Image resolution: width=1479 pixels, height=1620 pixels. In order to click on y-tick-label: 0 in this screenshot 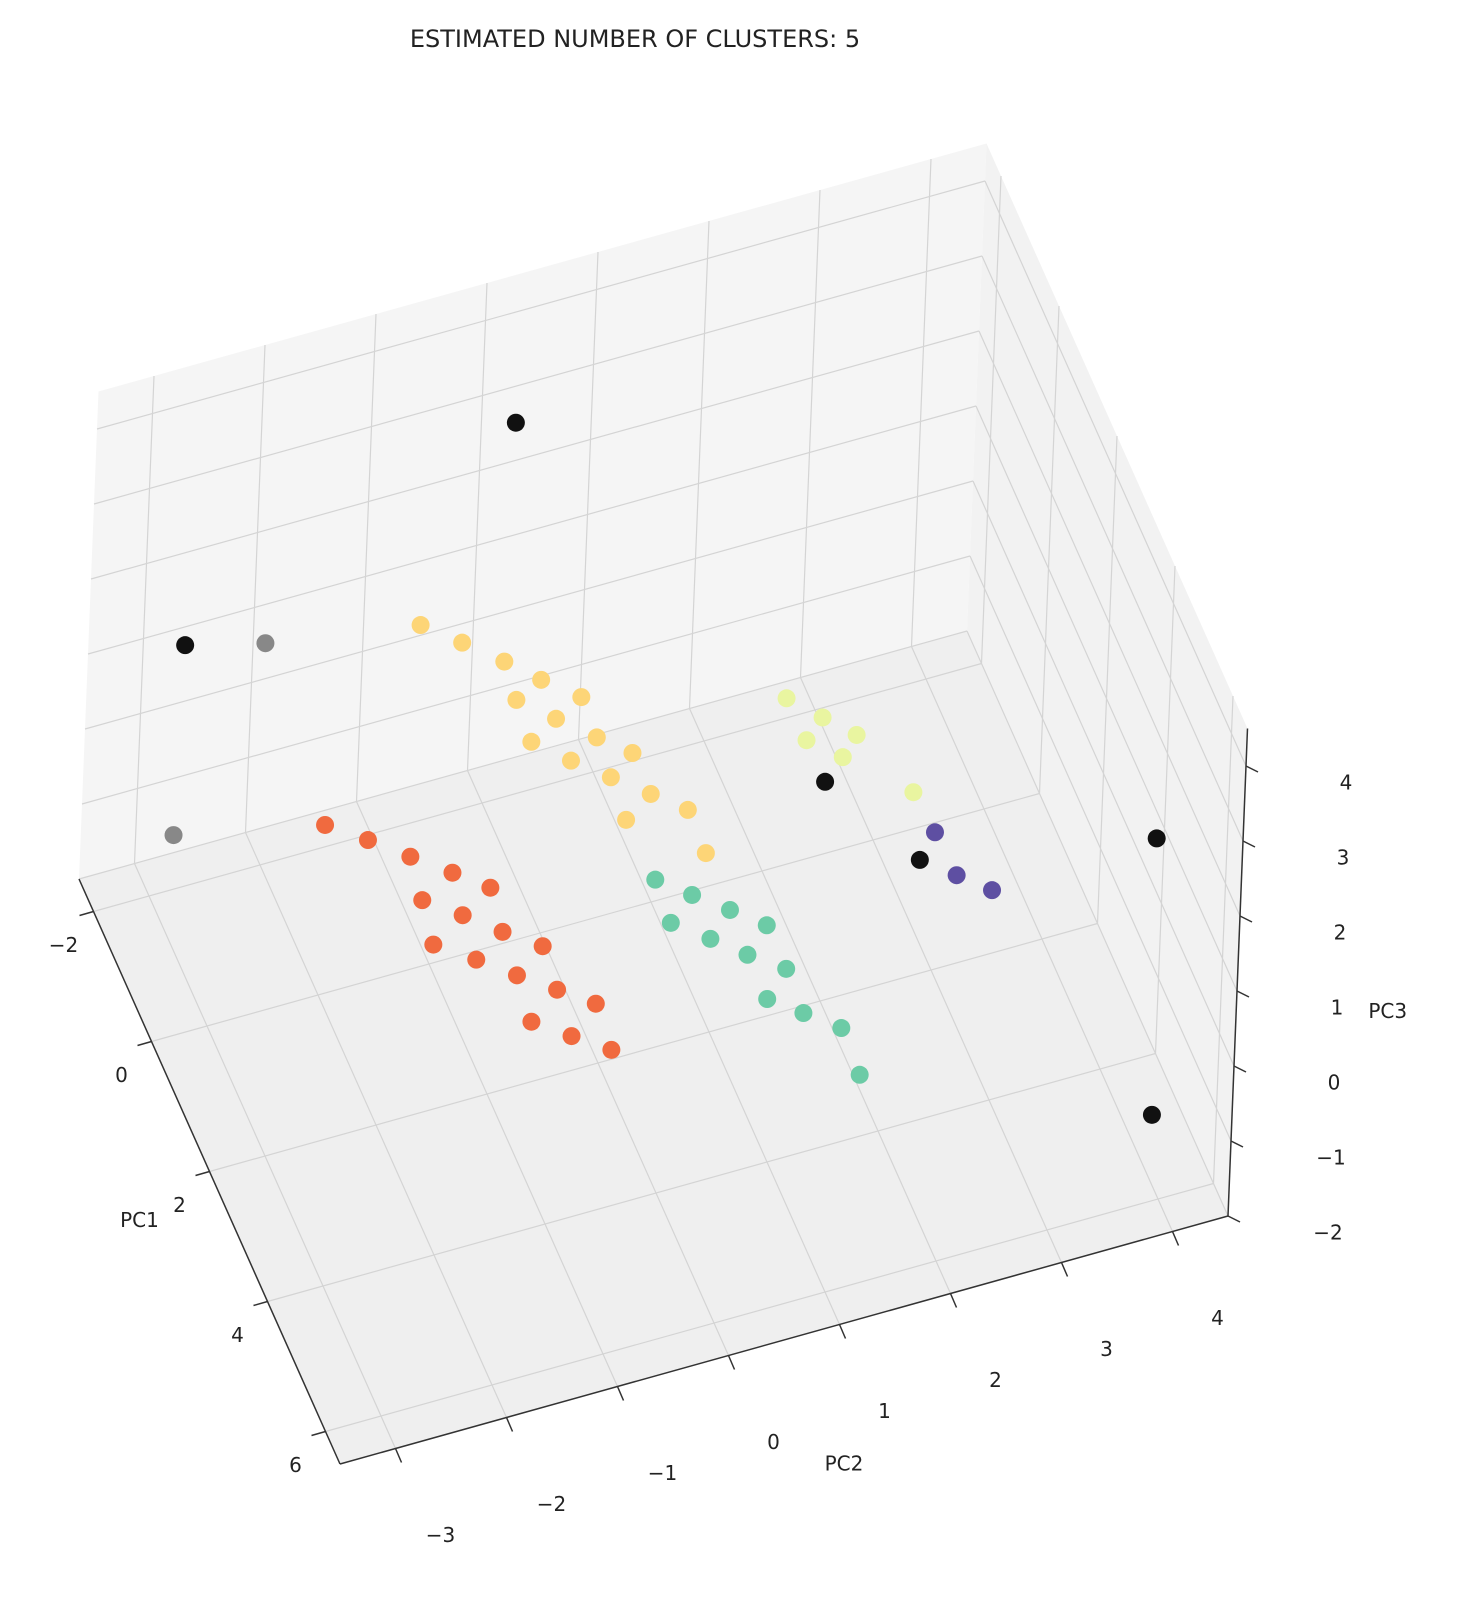, I will do `click(773, 1442)`.